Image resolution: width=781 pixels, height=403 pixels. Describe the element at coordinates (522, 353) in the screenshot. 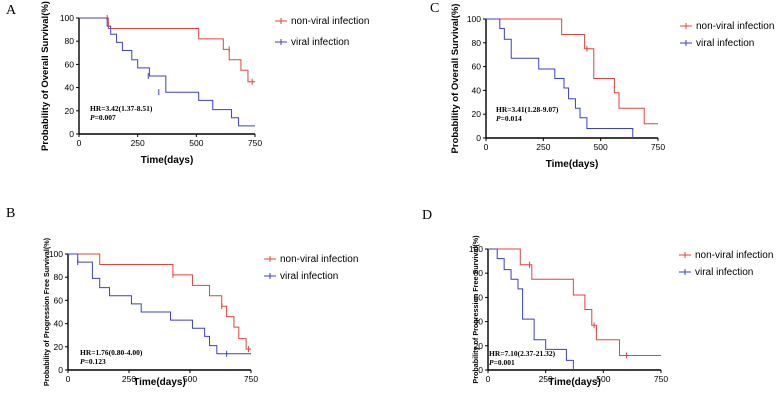

I see `hazard-ratio-text: HR=7.10(2.37-21.32)` at that location.